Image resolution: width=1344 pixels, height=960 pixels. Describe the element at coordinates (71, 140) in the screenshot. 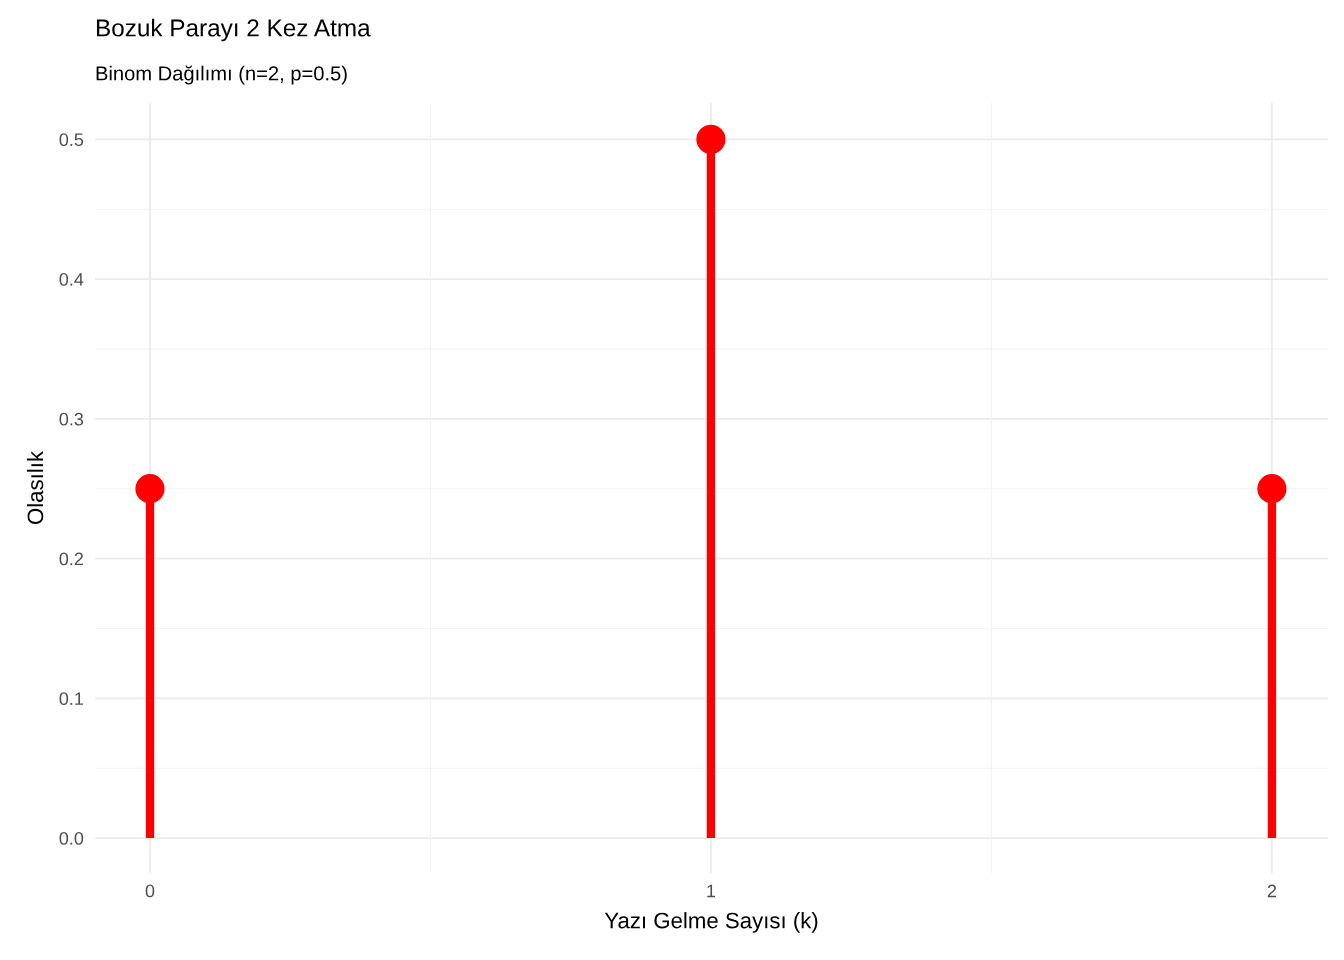

I see `y-tick-label: 0.5` at that location.